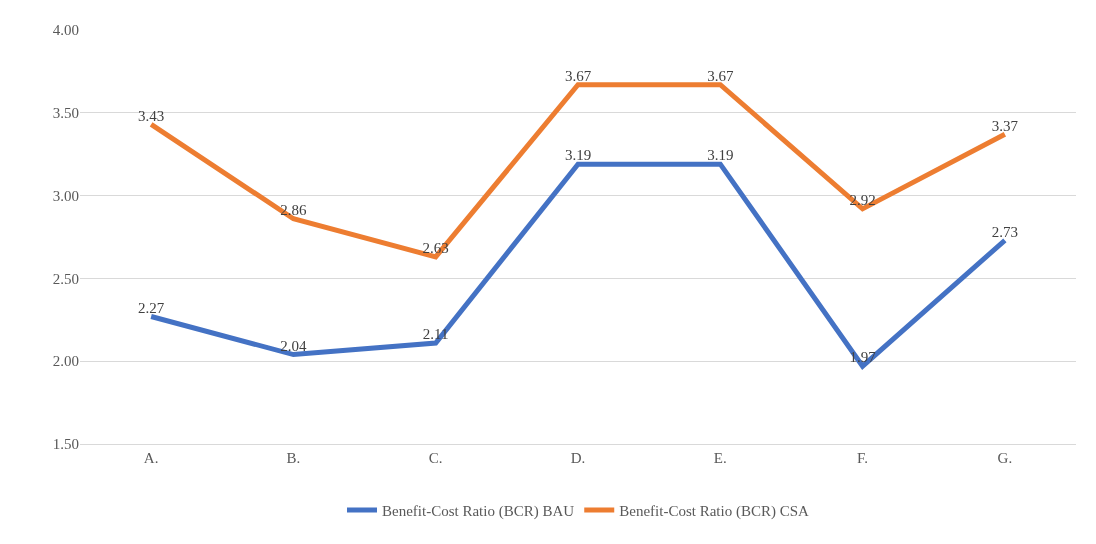  I want to click on legend-label: Benefit-Cost Ratio (BCR) BAU, so click(478, 511).